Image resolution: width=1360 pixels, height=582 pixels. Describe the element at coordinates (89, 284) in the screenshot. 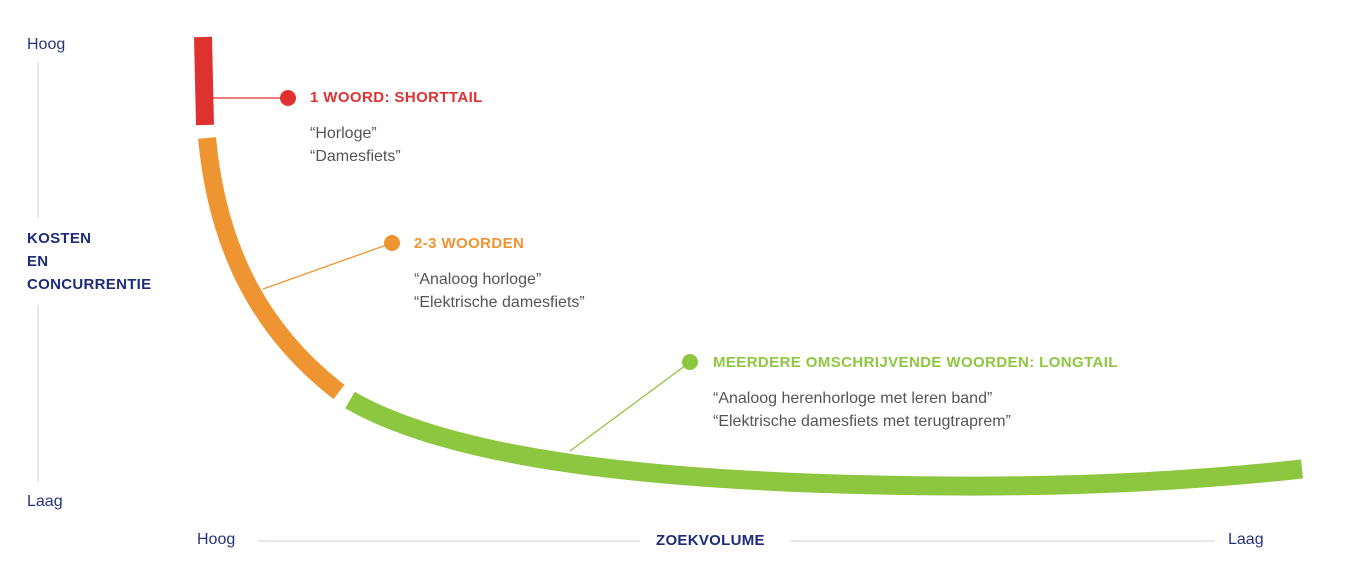

I see `y-axis-title-line-3: CONCURRENTIE` at that location.